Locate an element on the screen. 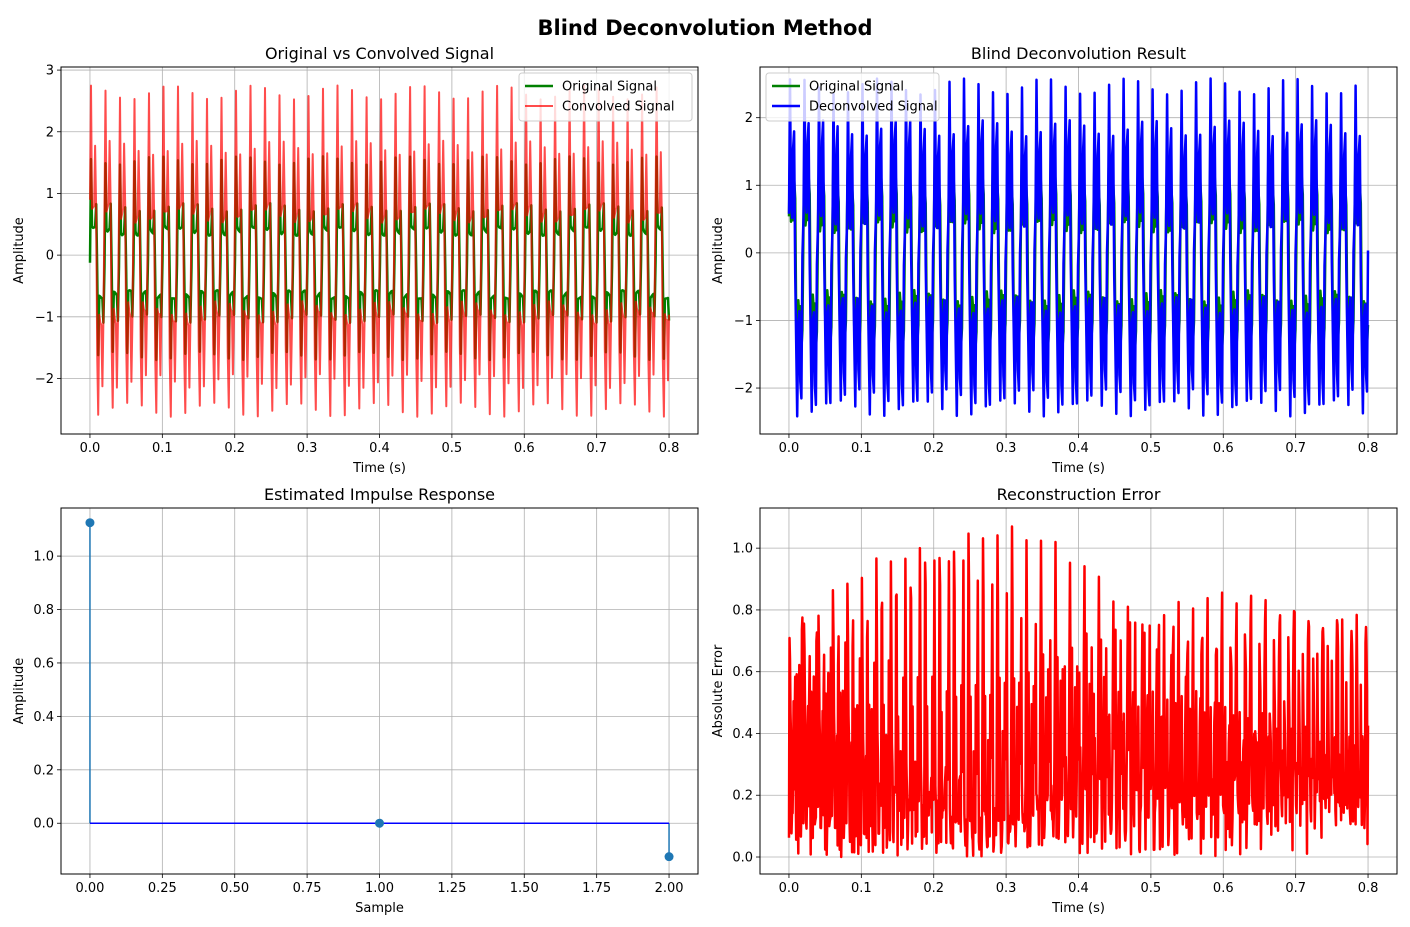  x-tick-label: 0.00 is located at coordinates (89, 888).